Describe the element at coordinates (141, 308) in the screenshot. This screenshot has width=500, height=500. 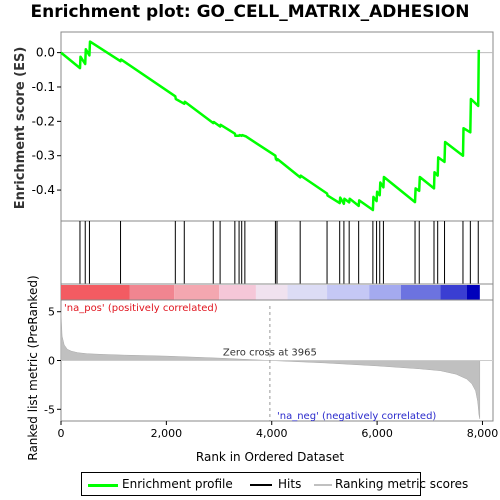
I see `positive-correlation-label: 'na_pos' (positively correlated)` at that location.